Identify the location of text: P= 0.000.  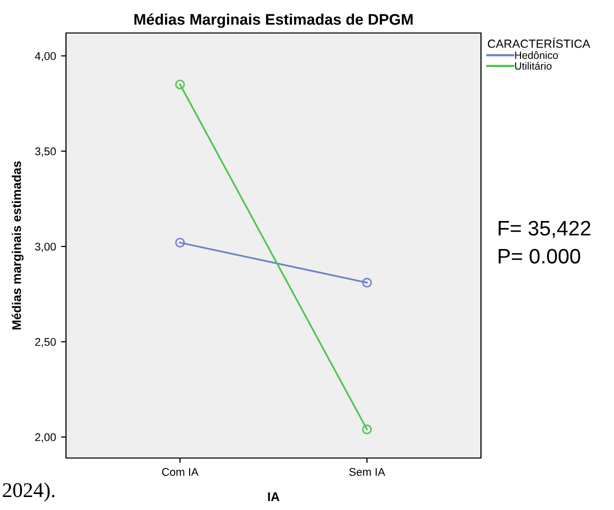
(539, 256).